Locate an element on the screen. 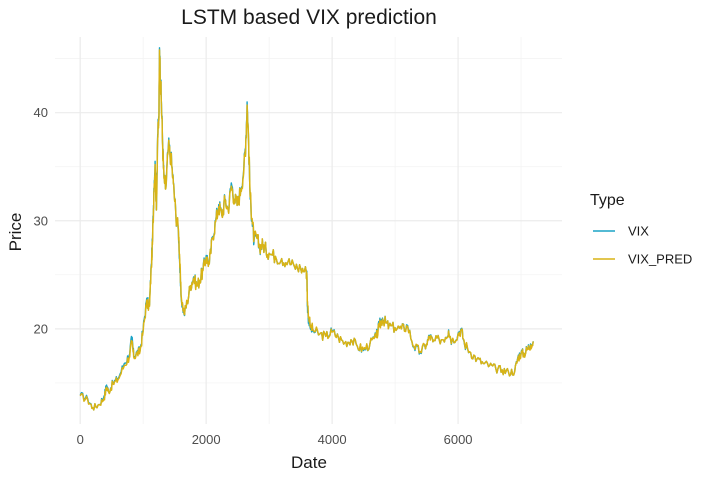  legend-label-vix: VIX is located at coordinates (638, 231).